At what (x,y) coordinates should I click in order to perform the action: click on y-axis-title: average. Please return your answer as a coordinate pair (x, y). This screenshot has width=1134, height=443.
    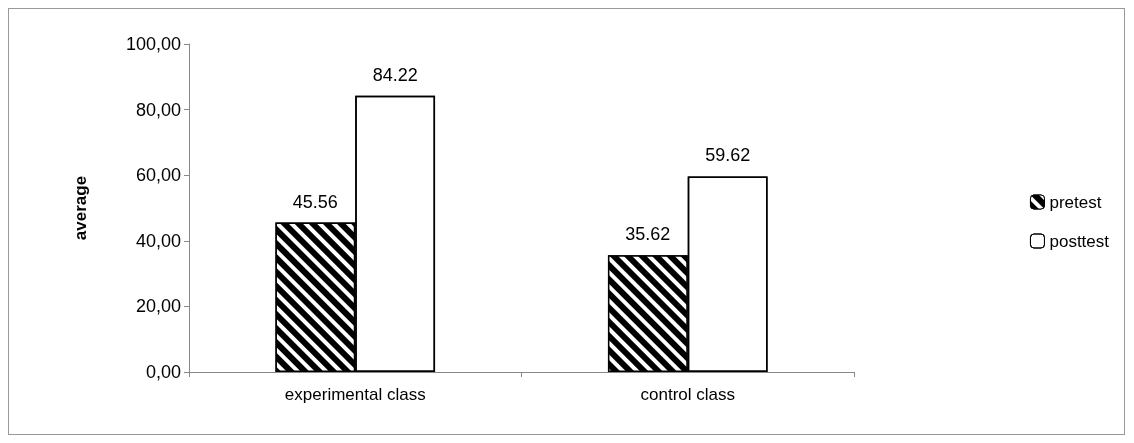
    Looking at the image, I should click on (80, 208).